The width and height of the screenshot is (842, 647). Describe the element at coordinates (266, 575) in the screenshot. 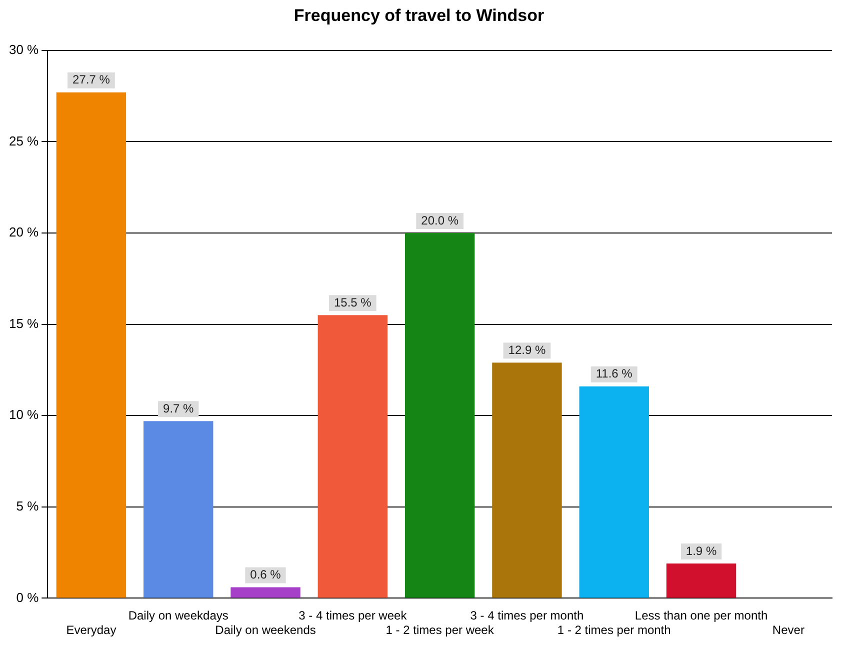

I see `data-label: 0.6 %` at that location.